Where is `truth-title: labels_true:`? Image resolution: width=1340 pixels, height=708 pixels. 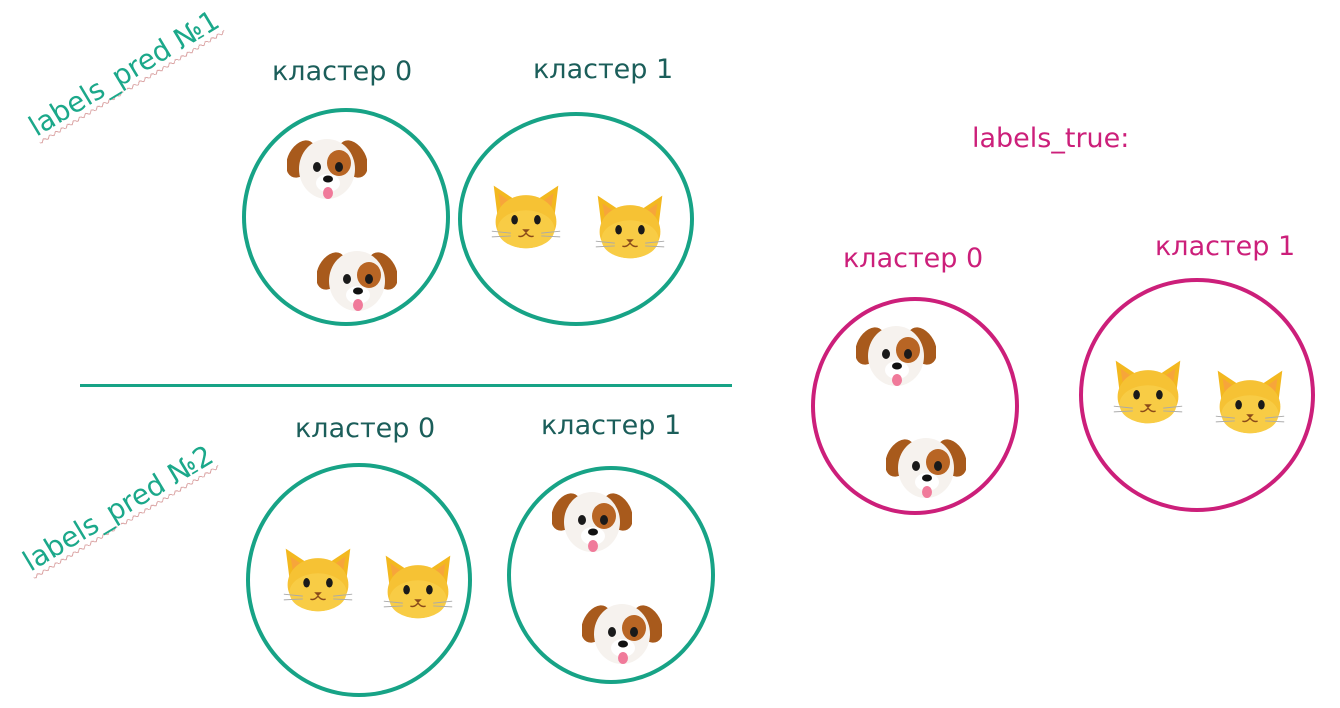 truth-title: labels_true: is located at coordinates (1051, 138).